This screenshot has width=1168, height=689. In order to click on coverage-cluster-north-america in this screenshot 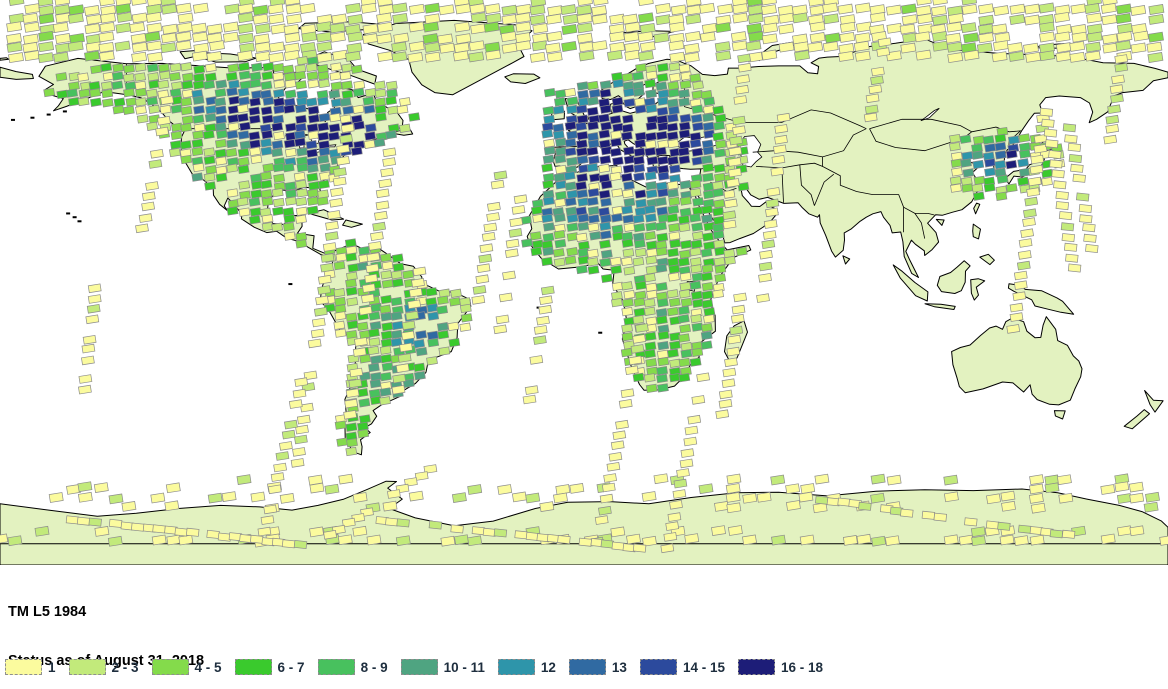, I will do `click(232, 152)`.